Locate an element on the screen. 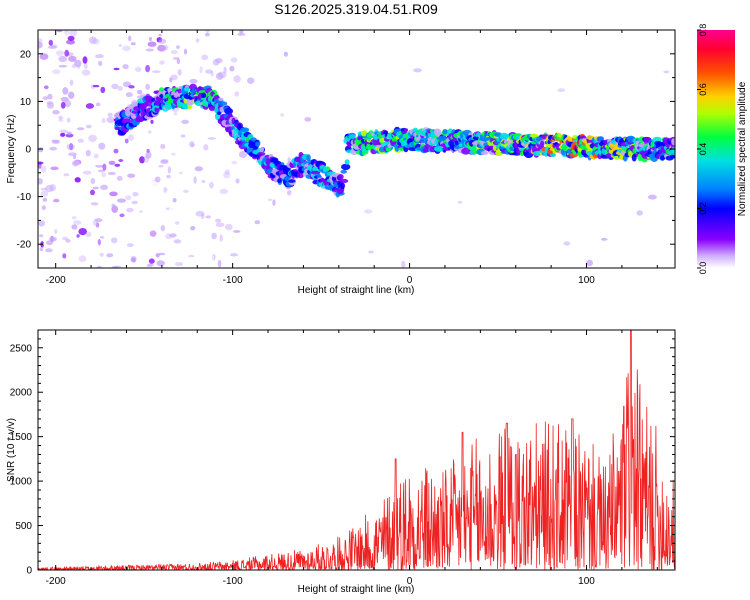  colorbar-tick-label: 0.0 is located at coordinates (703, 268).